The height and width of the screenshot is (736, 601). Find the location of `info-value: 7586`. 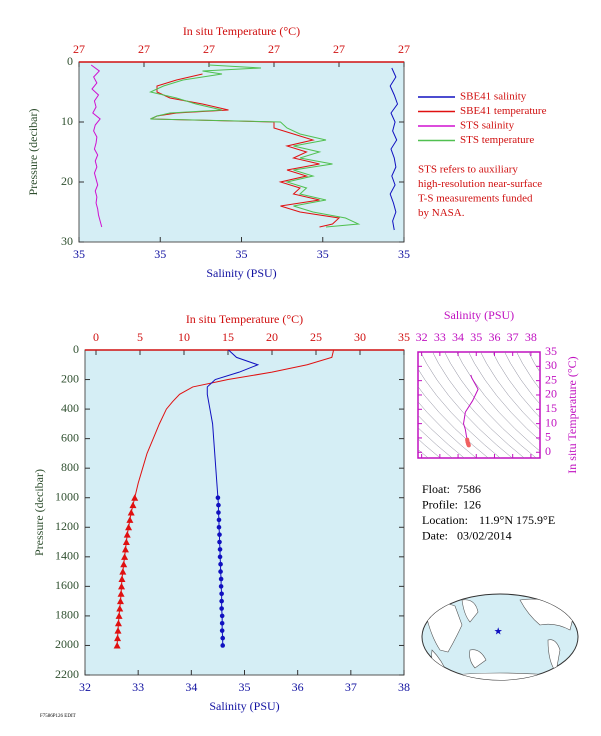

info-value: 7586 is located at coordinates (469, 489).